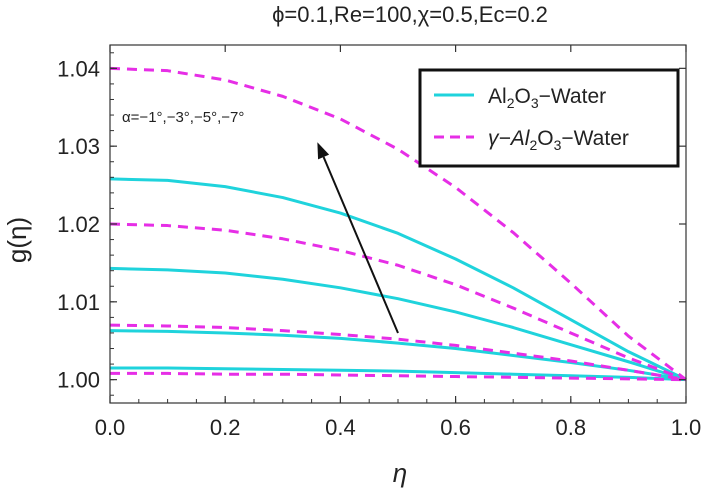 The image size is (708, 494). What do you see at coordinates (535, 103) in the screenshot?
I see `legend-entry-1-sub-2: 3` at bounding box center [535, 103].